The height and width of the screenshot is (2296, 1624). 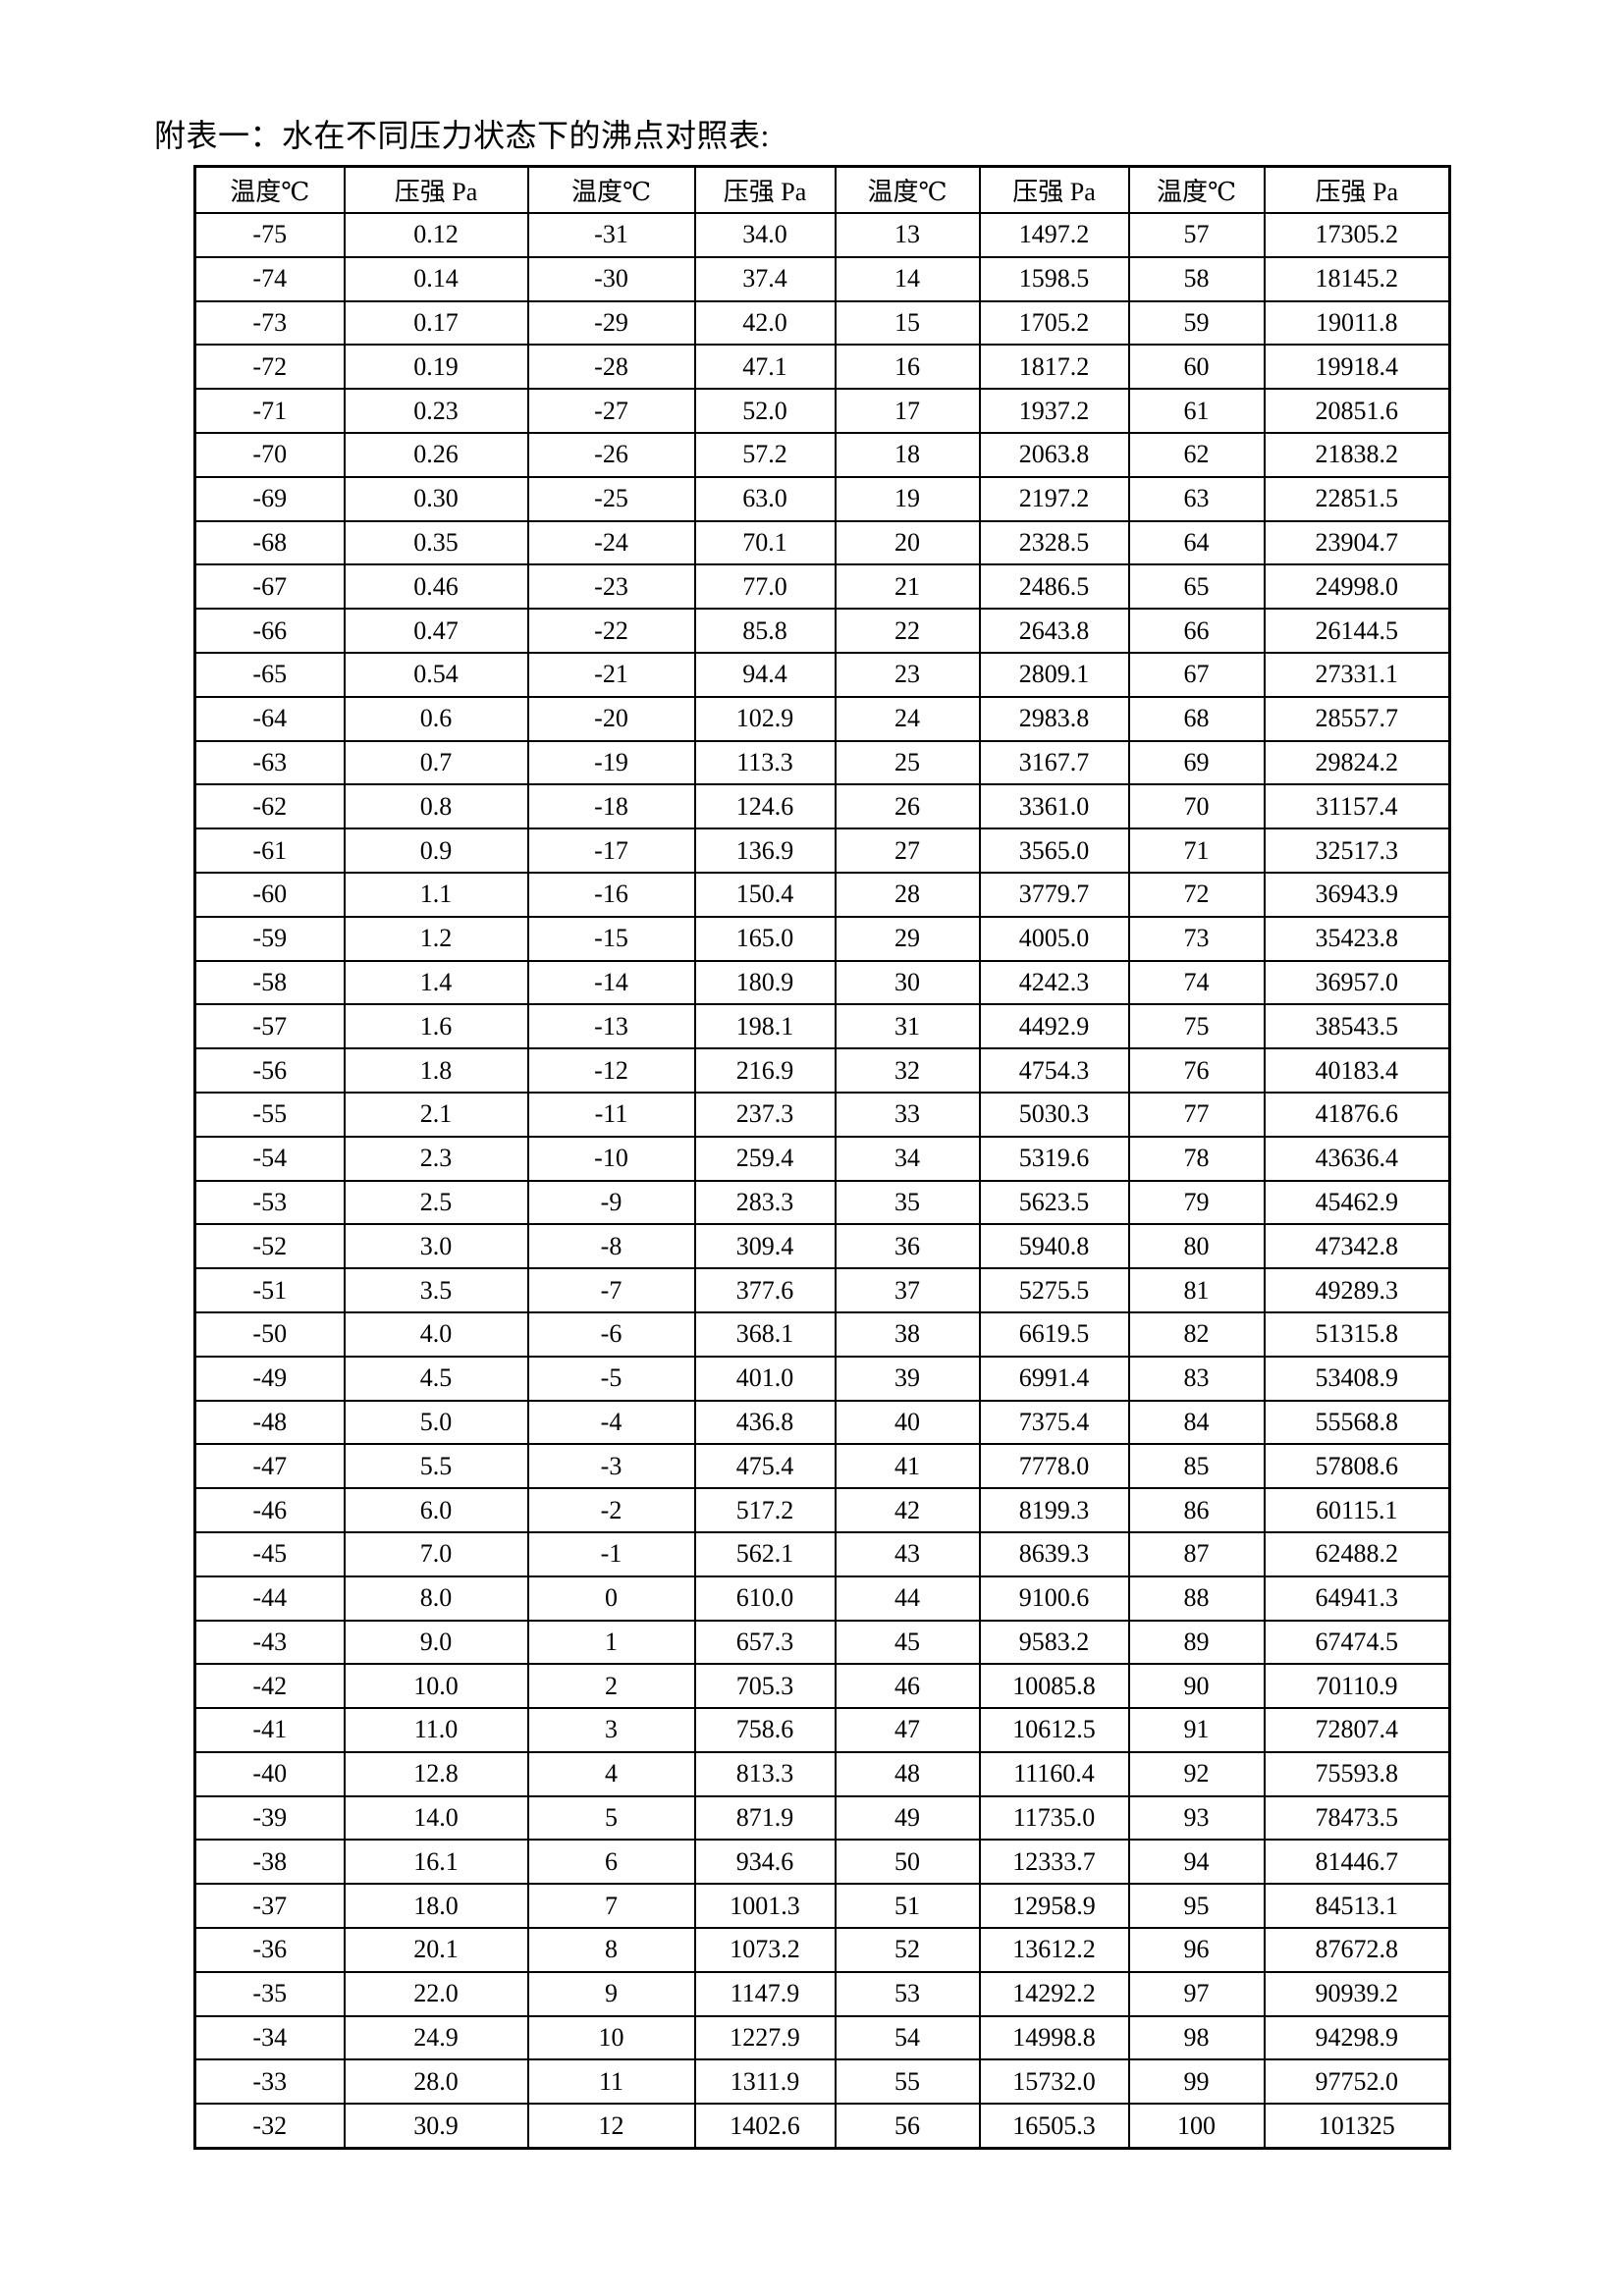 I want to click on table-row: -35 22.0 9 1147.9 53 14292.2 97 90939.2, so click(x=822, y=1993).